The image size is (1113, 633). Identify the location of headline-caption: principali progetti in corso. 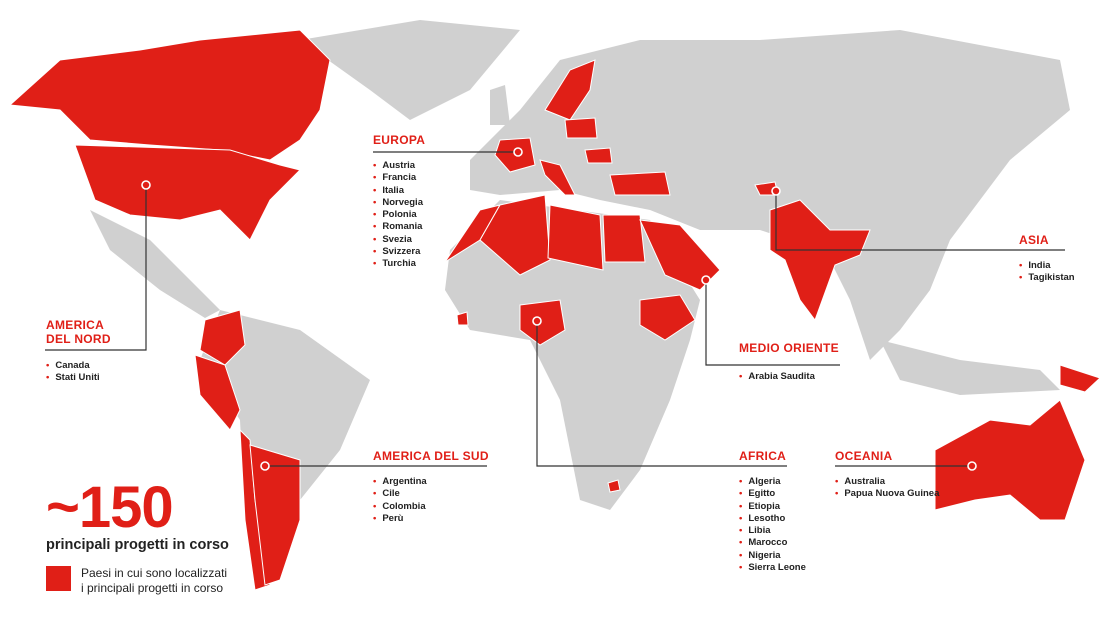
(137, 545).